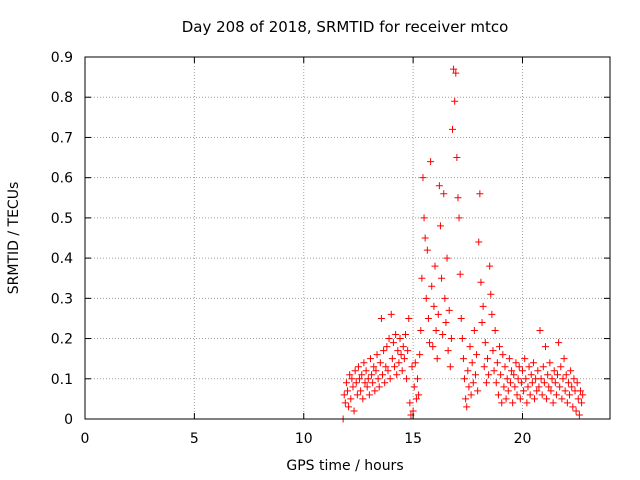  Describe the element at coordinates (413, 439) in the screenshot. I see `x-tick-label: 15` at that location.